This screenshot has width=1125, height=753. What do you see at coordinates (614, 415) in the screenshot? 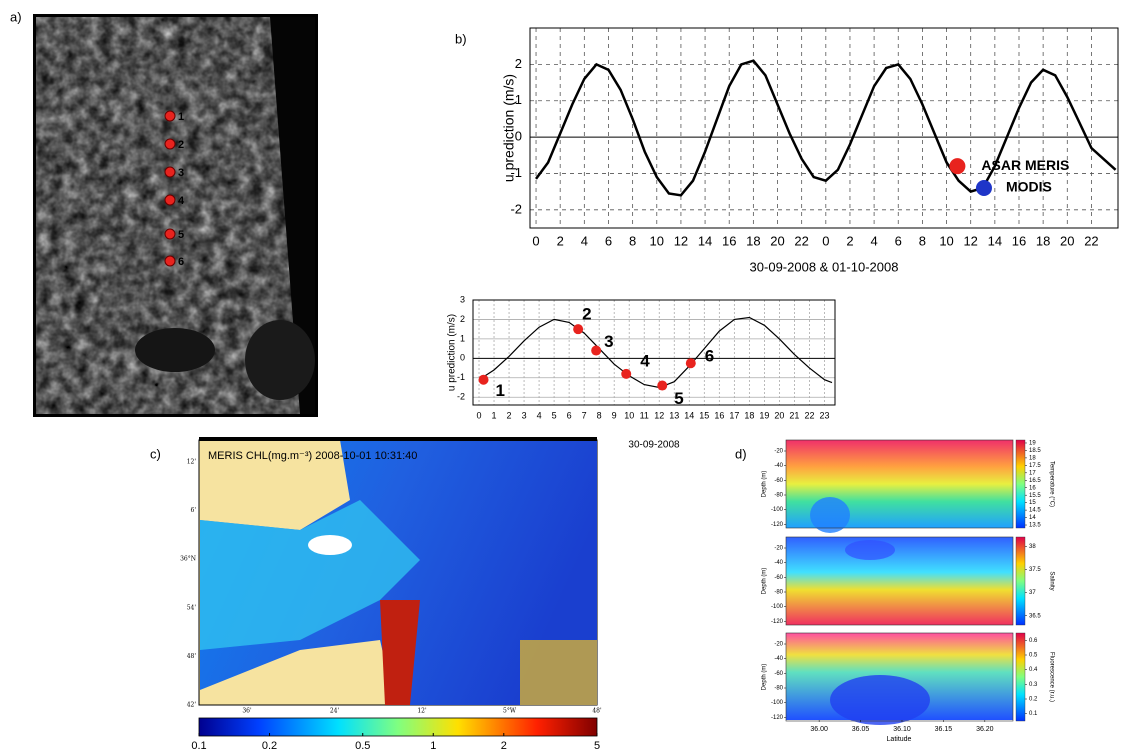
I see `x-tick-label: 9` at bounding box center [614, 415].